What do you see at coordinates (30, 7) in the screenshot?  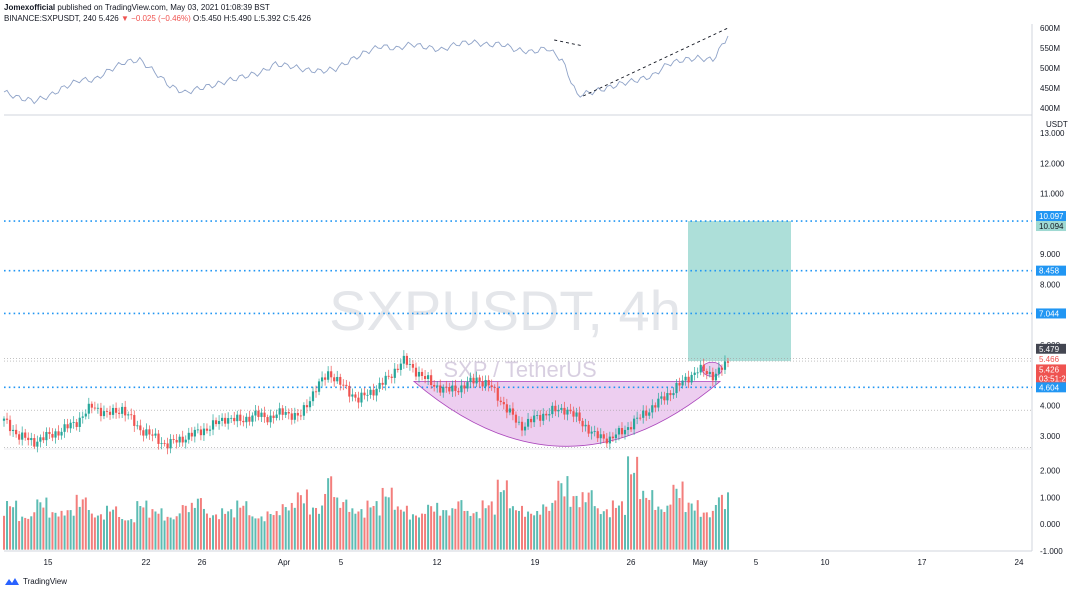 I see `author-name: Jomexofficial` at bounding box center [30, 7].